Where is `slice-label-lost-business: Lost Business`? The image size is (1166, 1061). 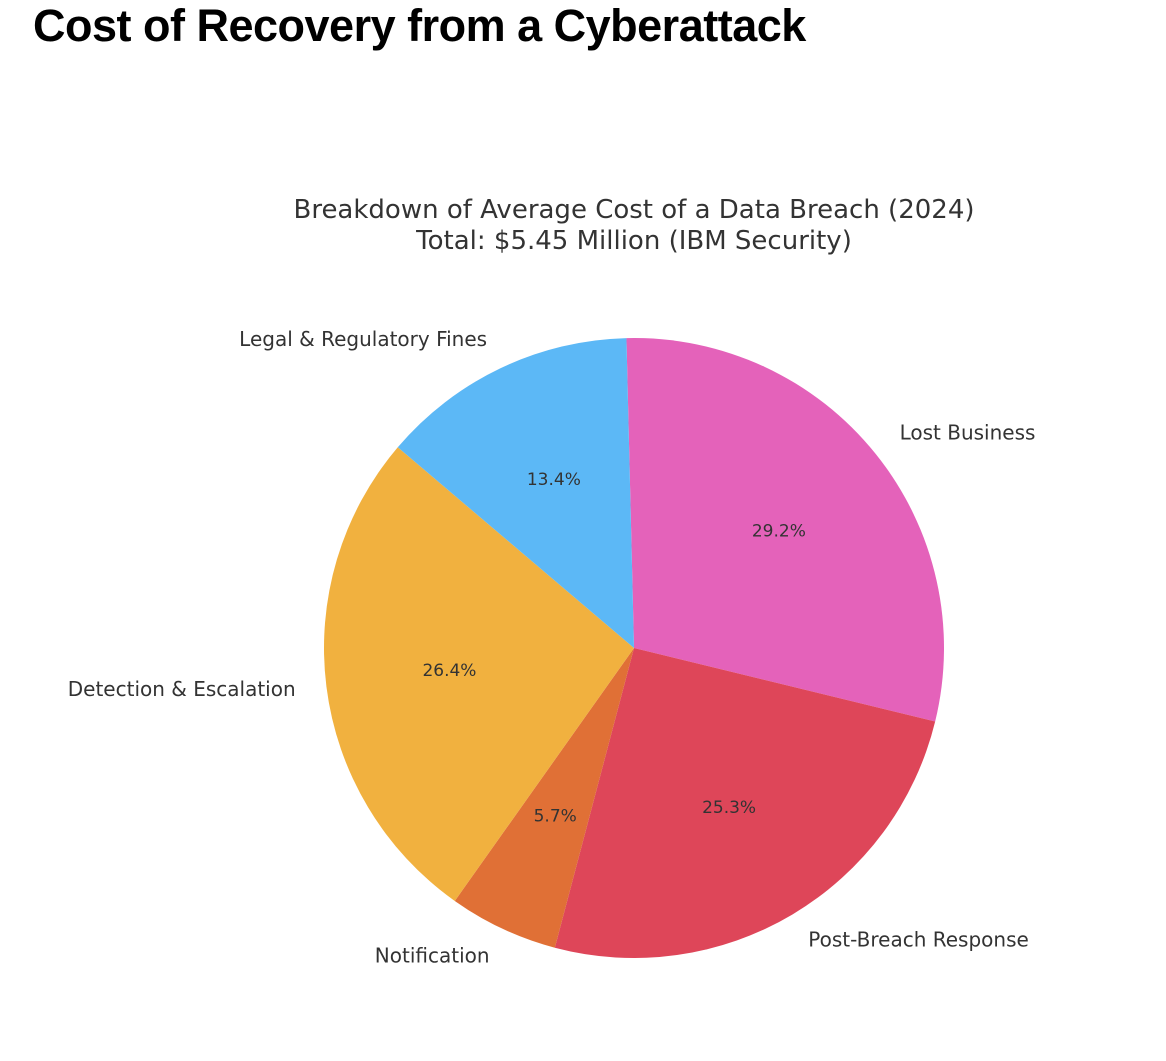 slice-label-lost-business: Lost Business is located at coordinates (968, 433).